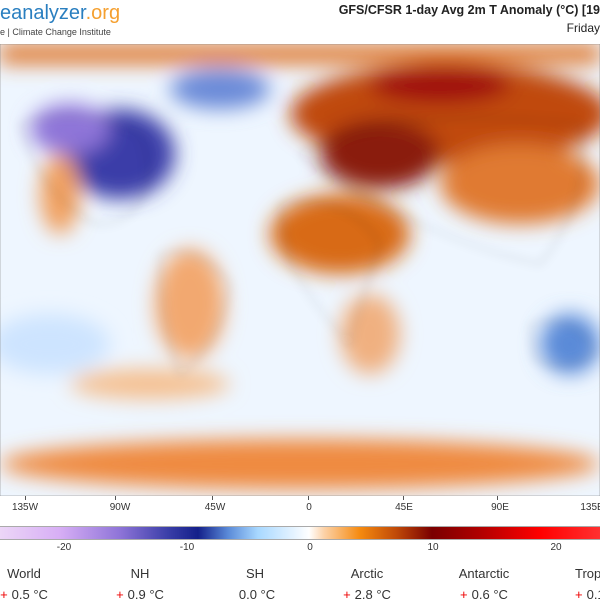 The height and width of the screenshot is (602, 600). What do you see at coordinates (583, 28) in the screenshot?
I see `map-date: Friday` at bounding box center [583, 28].